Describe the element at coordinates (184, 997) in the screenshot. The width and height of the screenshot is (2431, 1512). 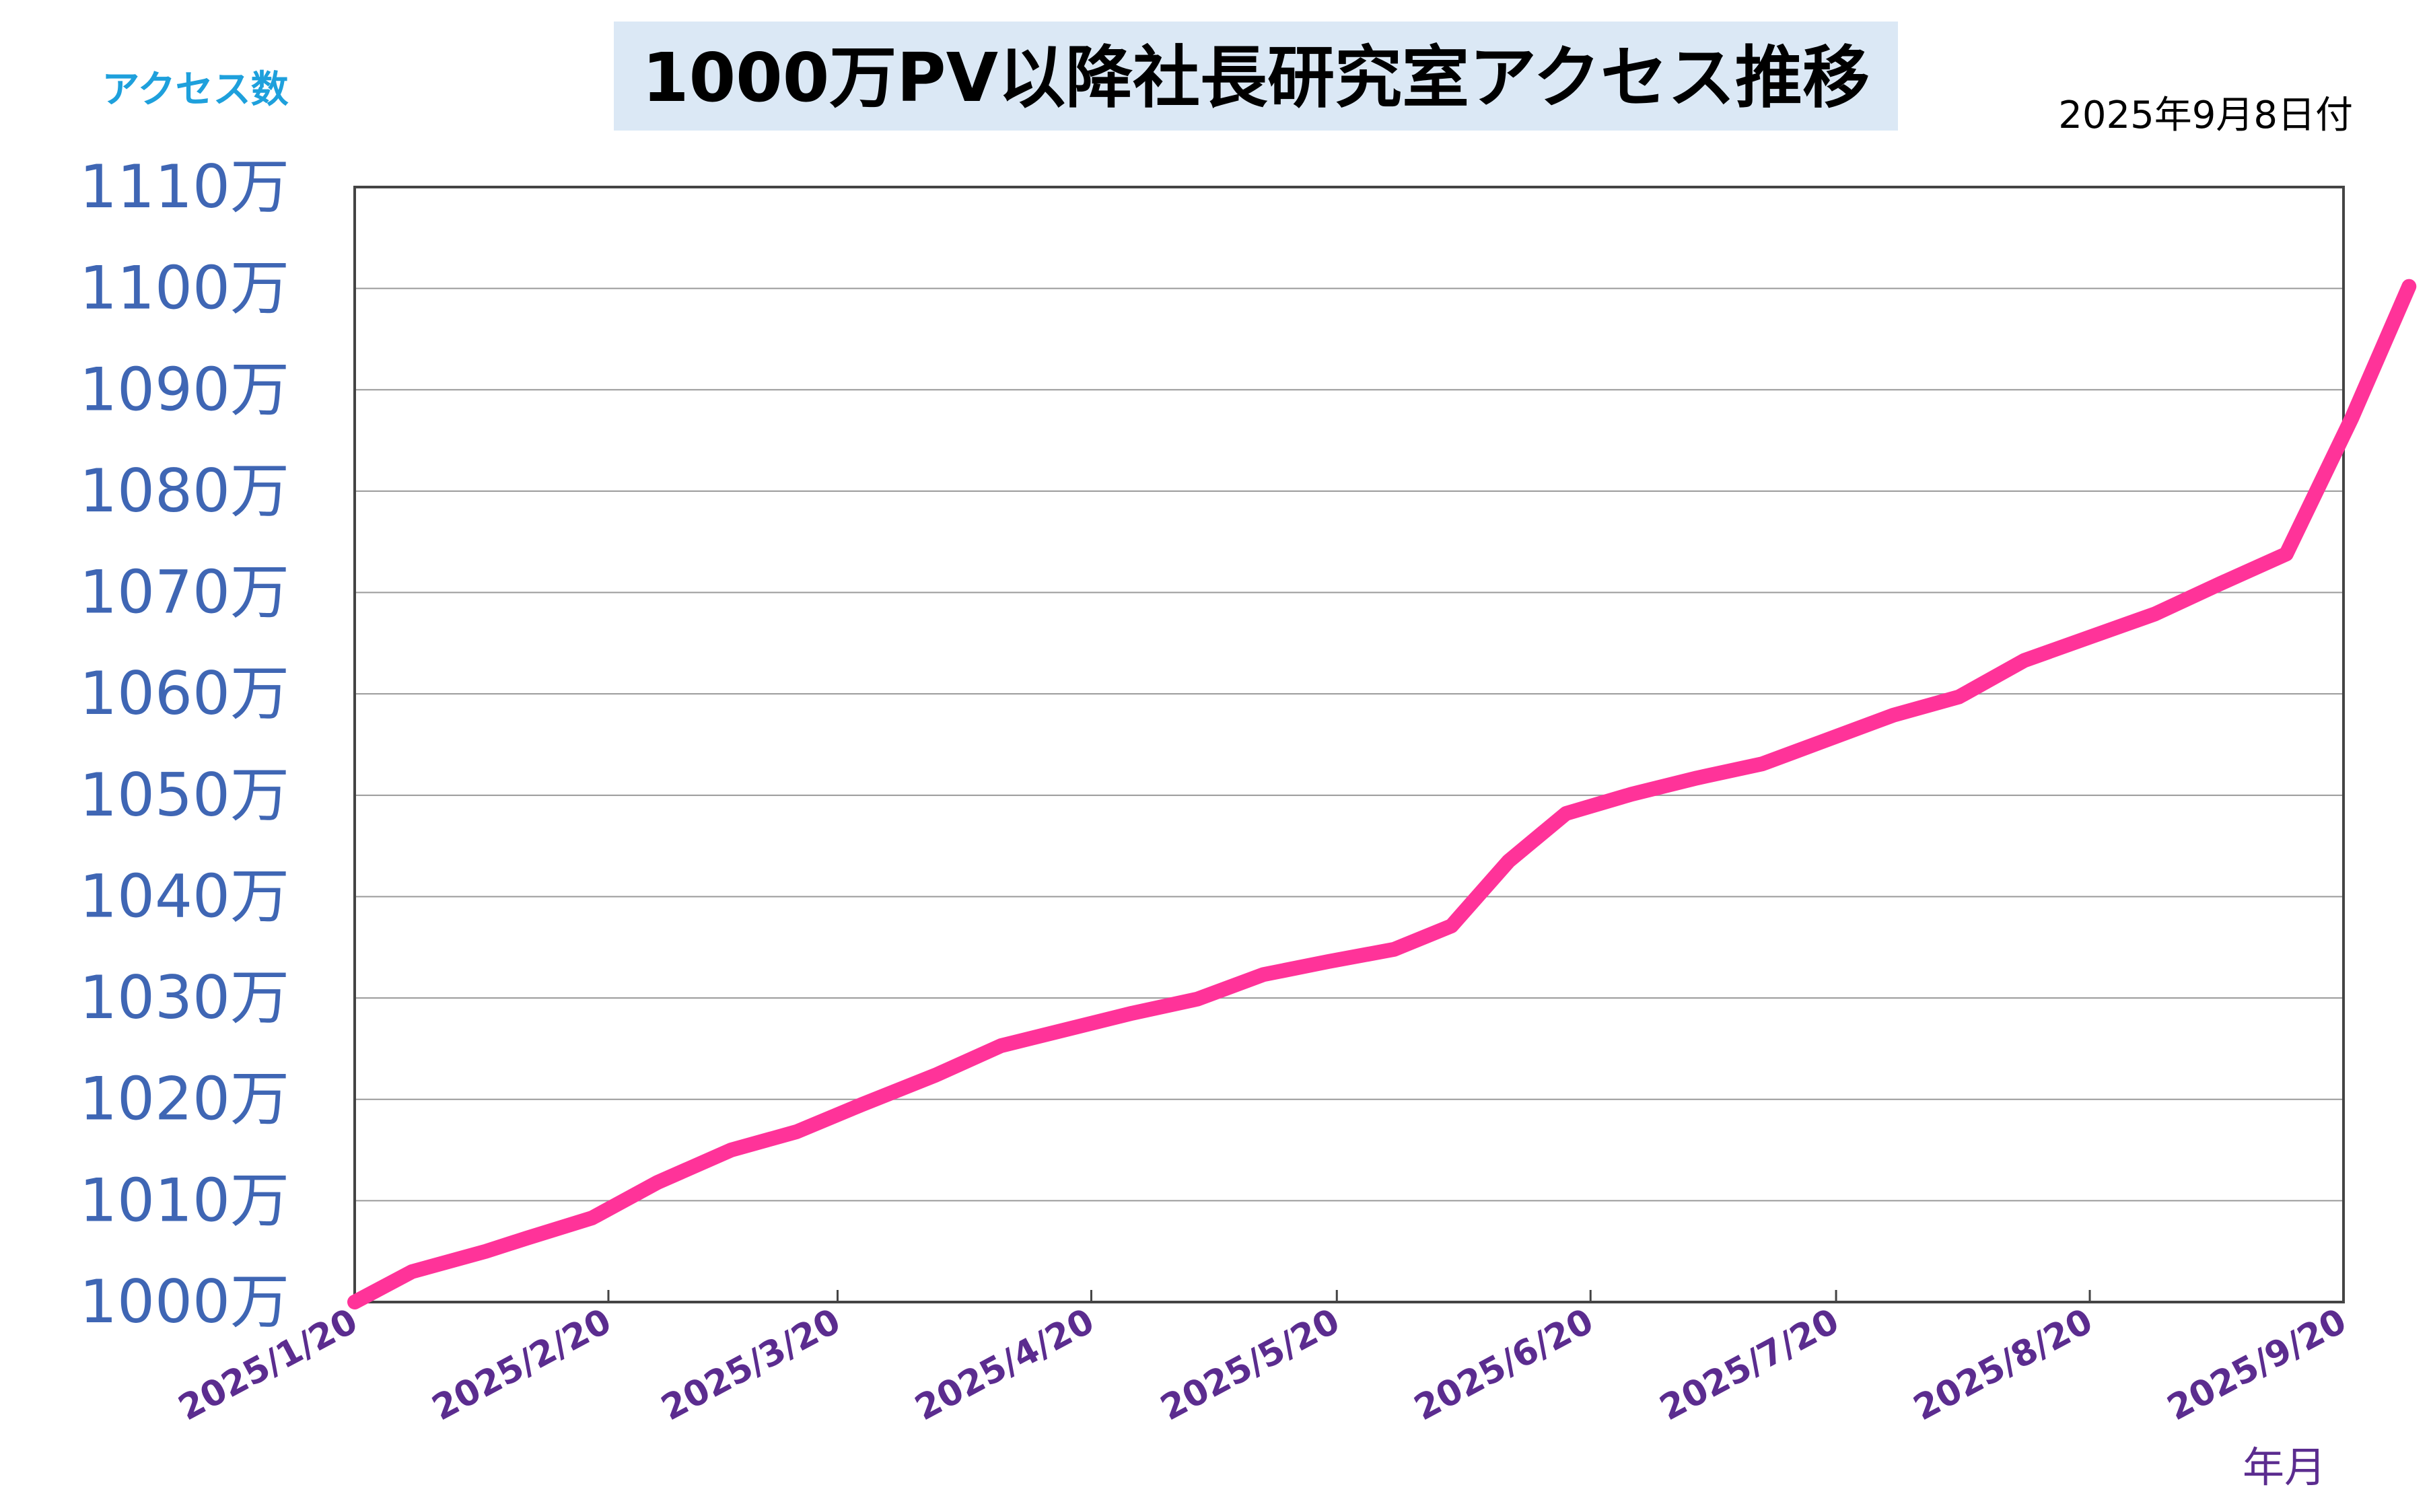
I see `y-tick-label: 1030万` at that location.